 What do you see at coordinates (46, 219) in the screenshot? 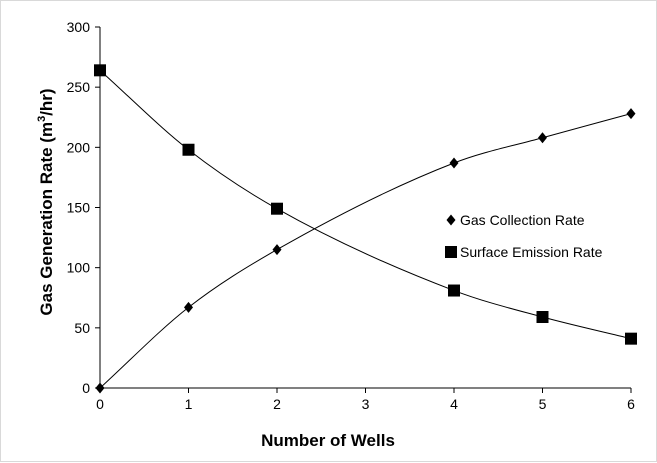
I see `y-axis-title-main: Gas Generation Rate (m` at bounding box center [46, 219].